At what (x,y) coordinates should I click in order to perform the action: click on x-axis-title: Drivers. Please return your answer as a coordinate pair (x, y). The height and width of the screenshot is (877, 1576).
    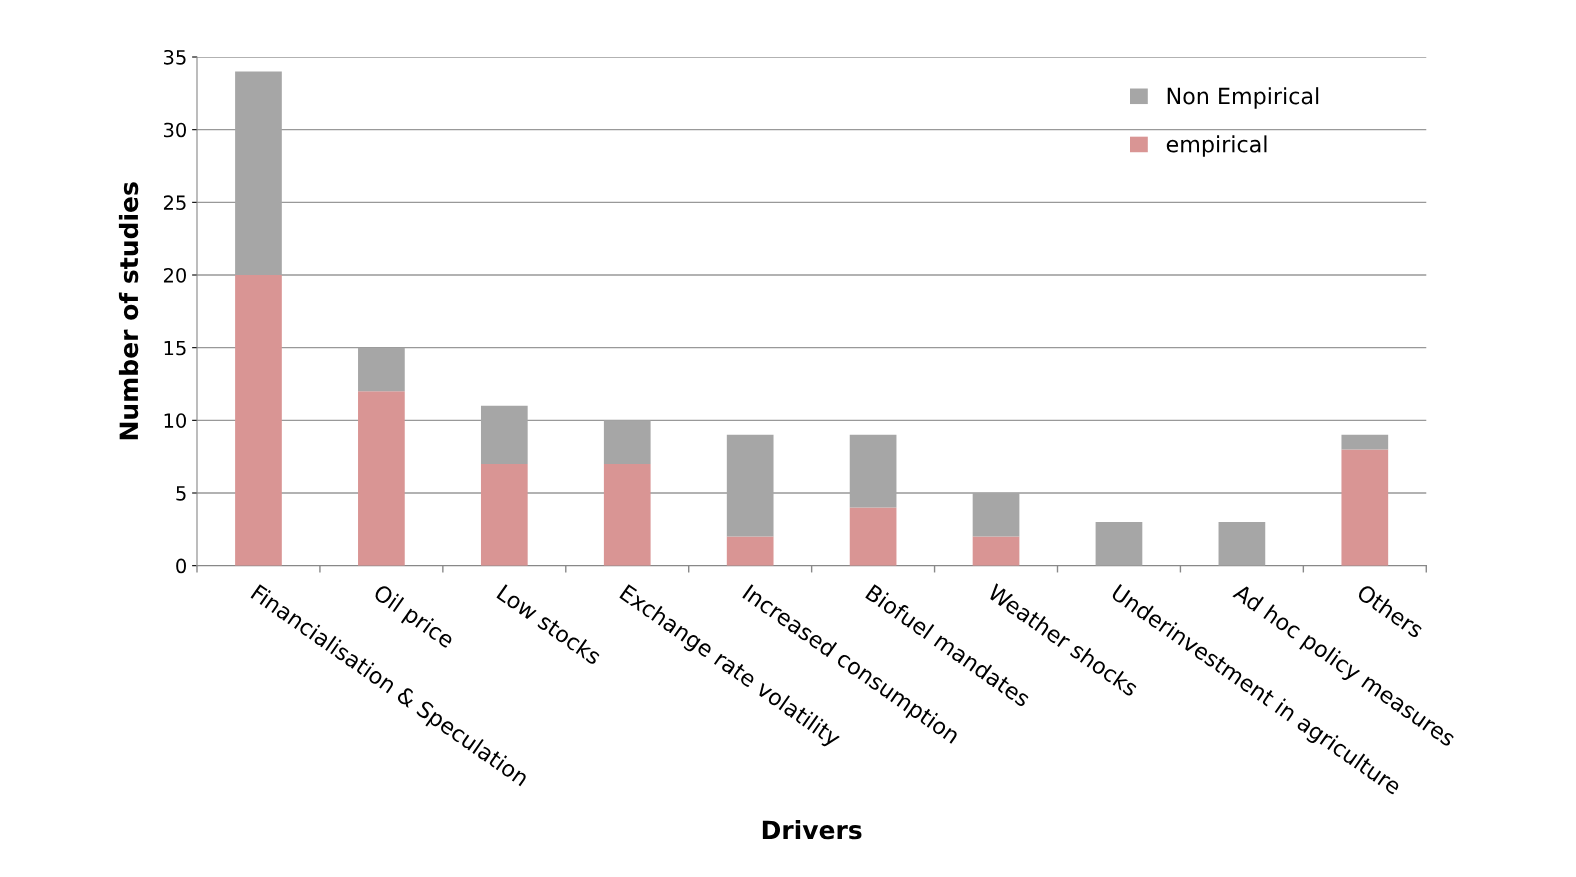
    Looking at the image, I should click on (812, 830).